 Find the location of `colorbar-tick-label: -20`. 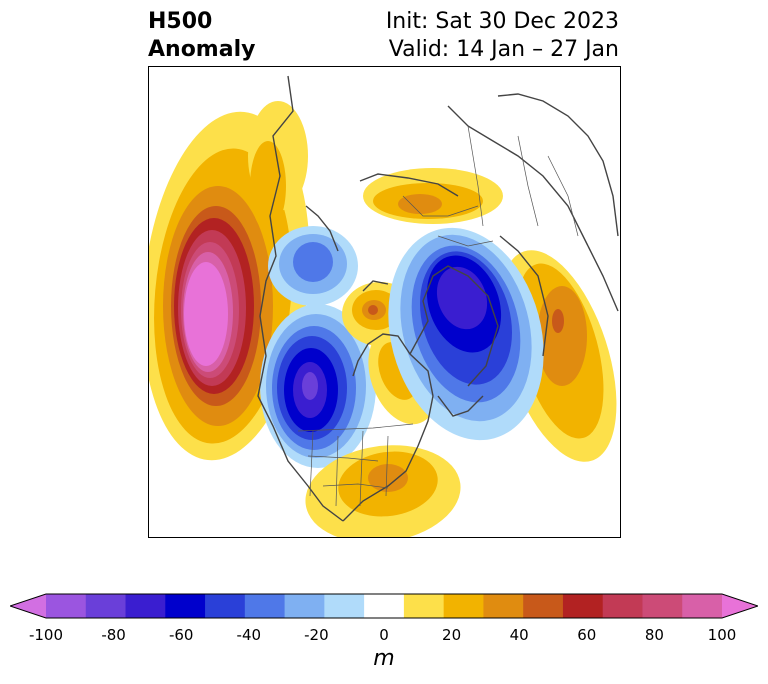

colorbar-tick-label: -20 is located at coordinates (316, 635).